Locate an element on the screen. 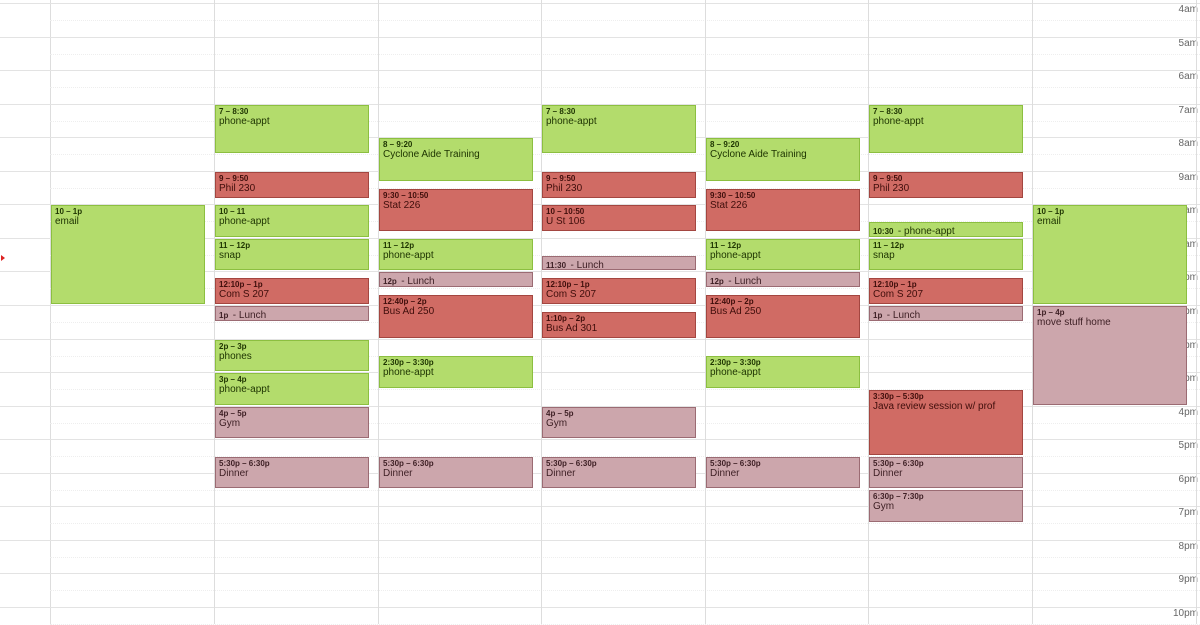  calendar-event: 10:30 - phone-appt is located at coordinates (946, 229).